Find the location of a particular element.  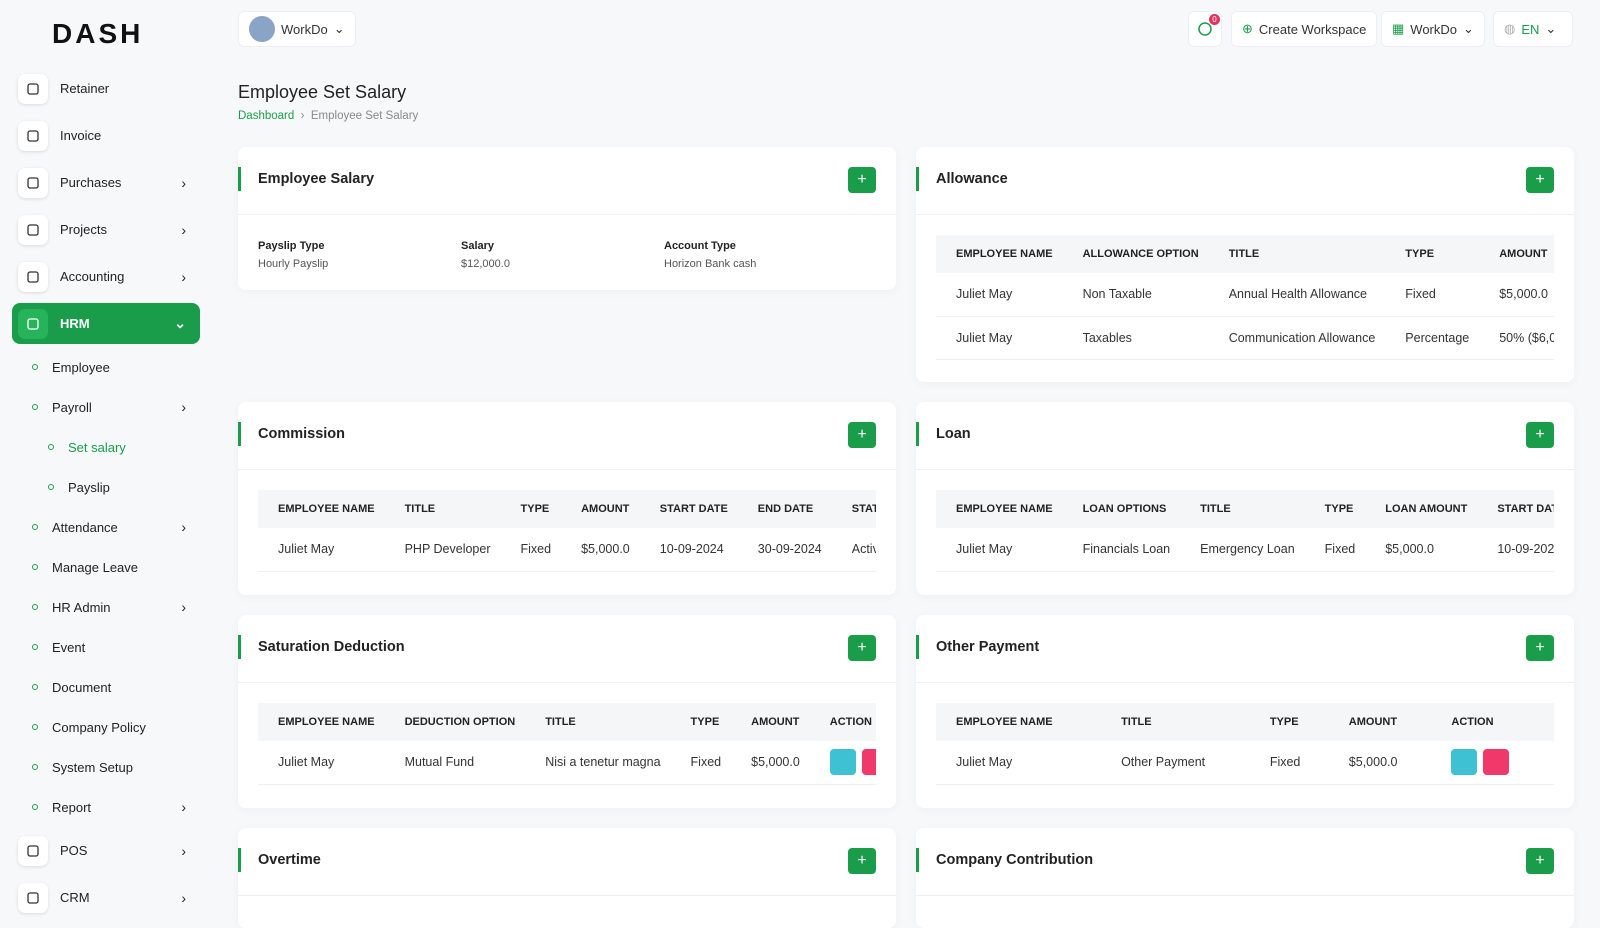

language-select: ◍ EN ⌄ is located at coordinates (1533, 29).